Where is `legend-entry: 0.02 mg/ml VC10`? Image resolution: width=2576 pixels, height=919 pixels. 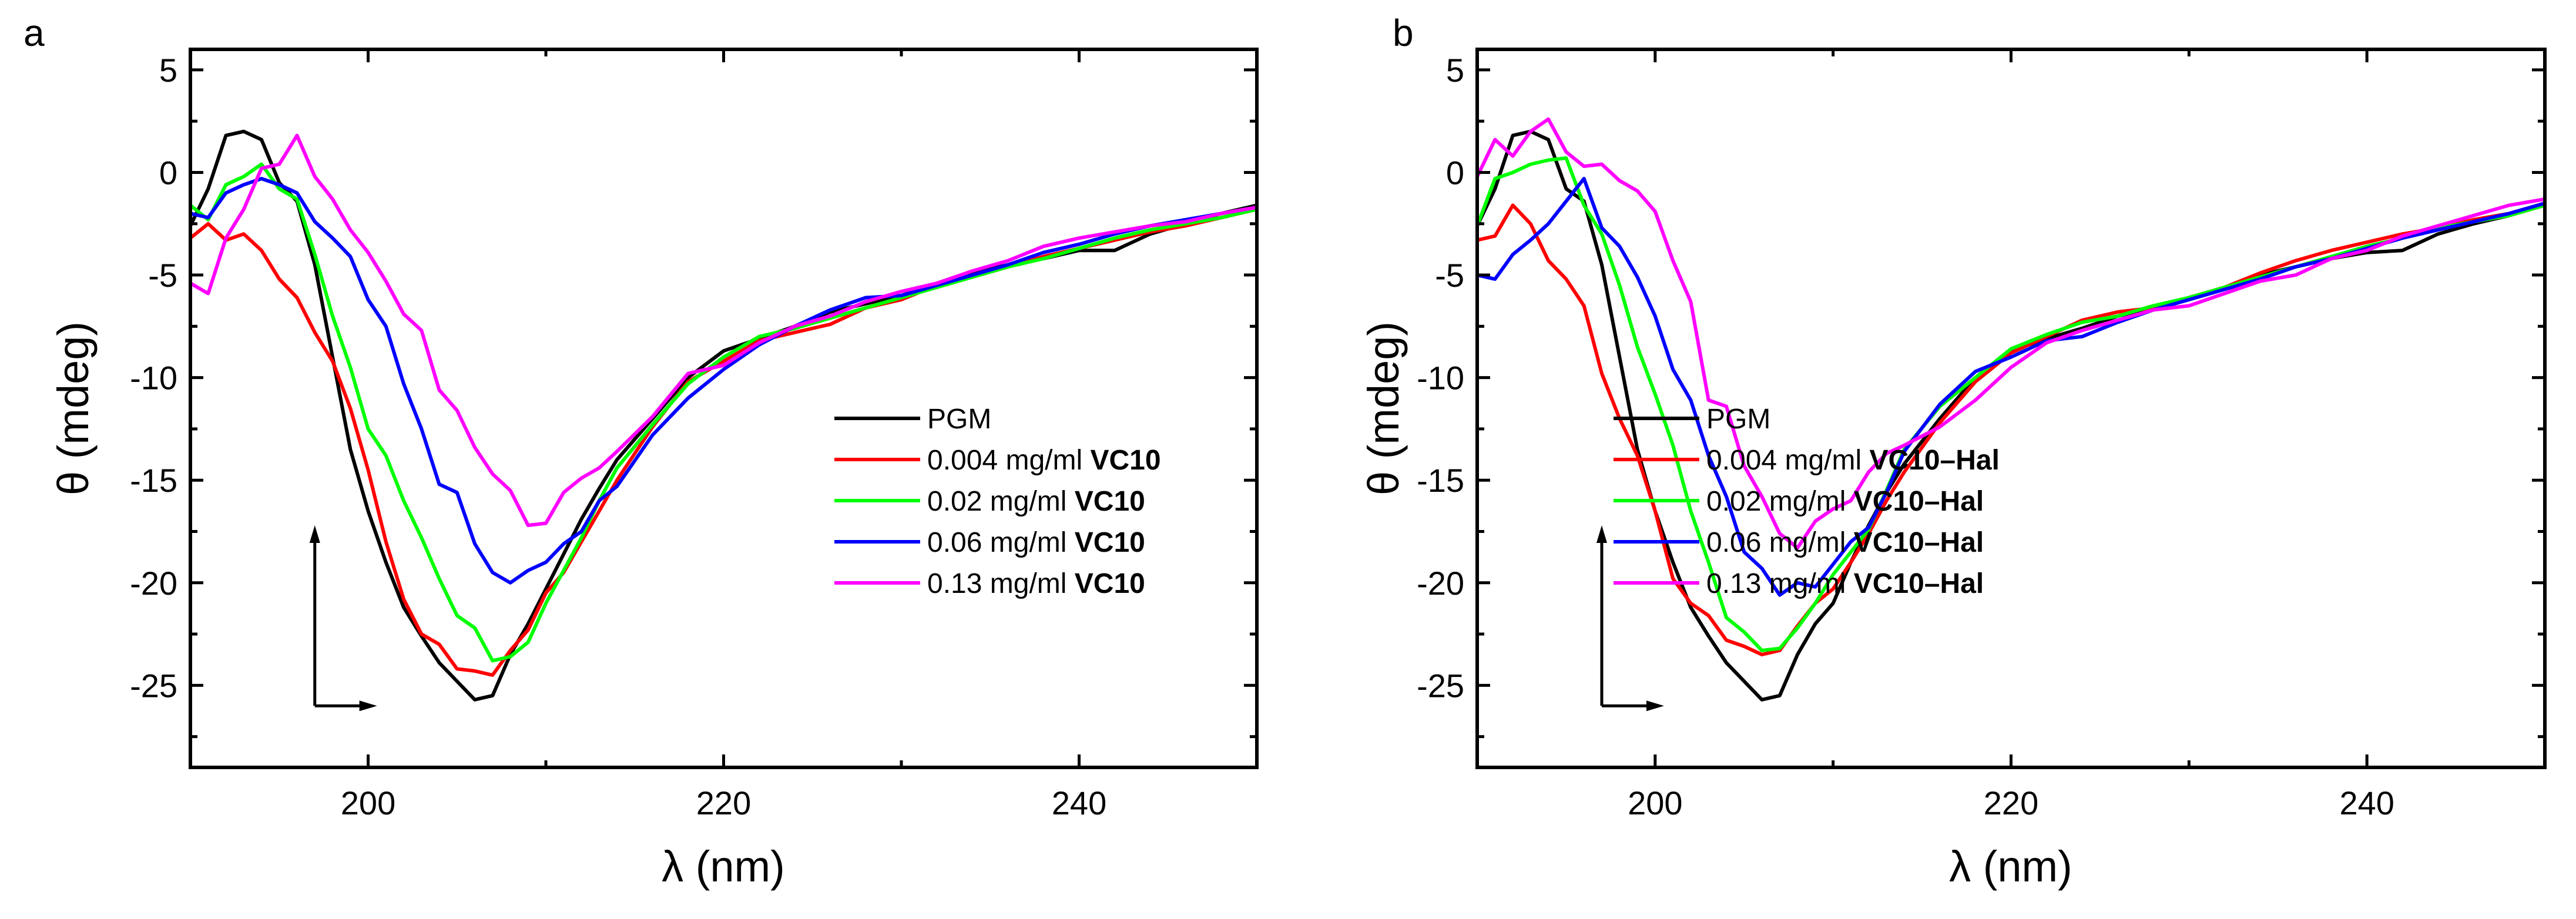 legend-entry: 0.02 mg/ml VC10 is located at coordinates (1036, 501).